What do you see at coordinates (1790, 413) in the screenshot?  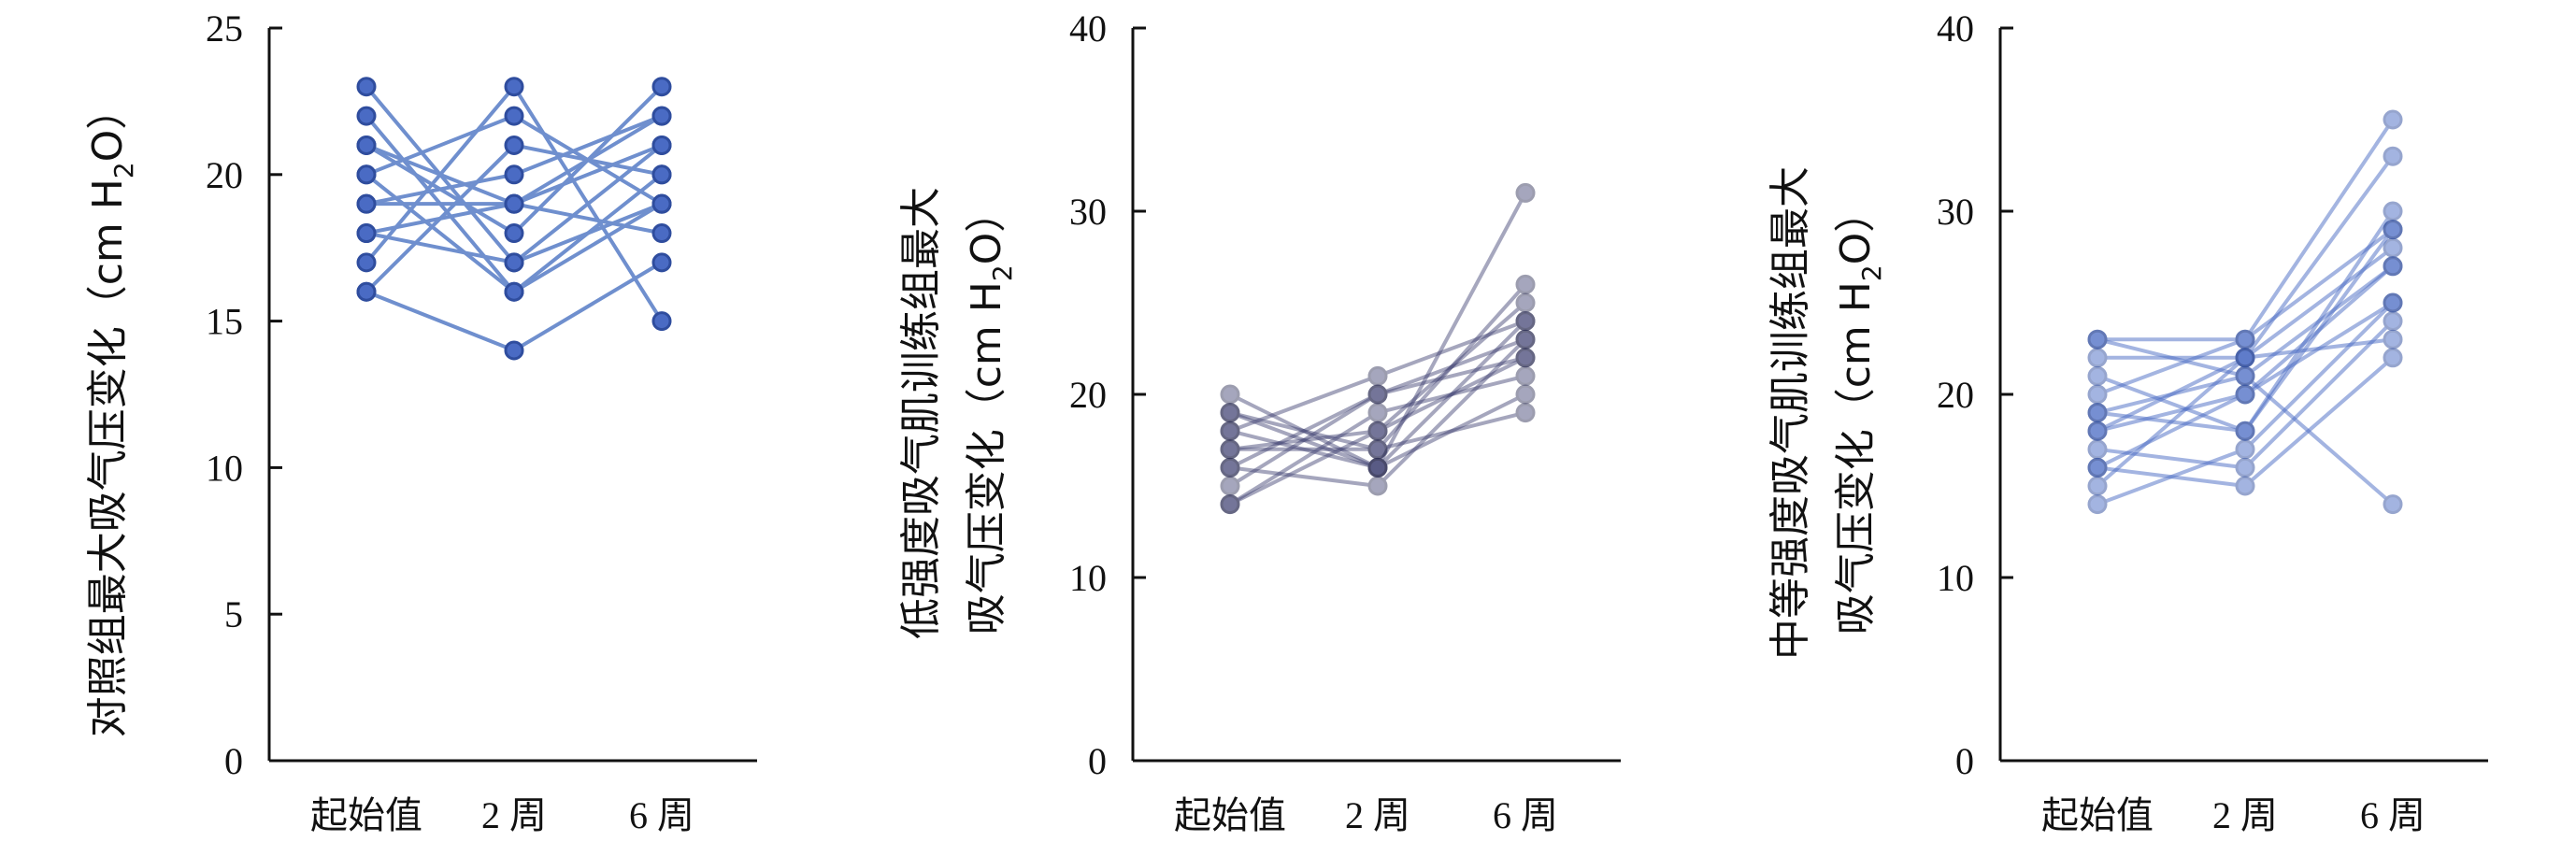 I see `y-axis-title: 中等强度吸气肌训练组最大` at bounding box center [1790, 413].